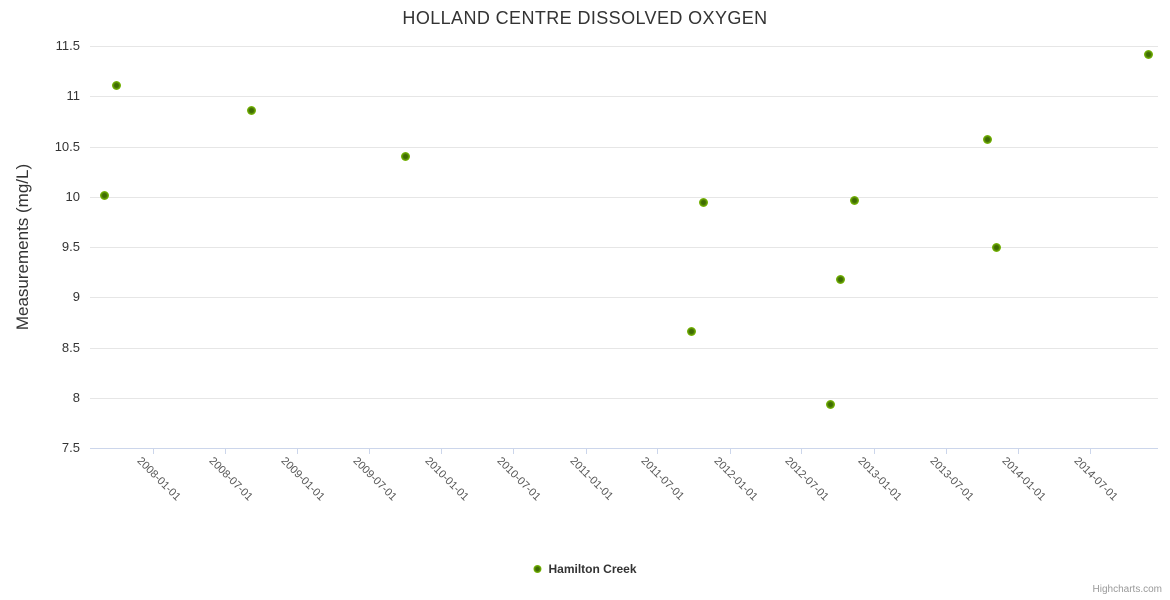  Describe the element at coordinates (67, 146) in the screenshot. I see `y-axis-tick-label: 10.5` at that location.